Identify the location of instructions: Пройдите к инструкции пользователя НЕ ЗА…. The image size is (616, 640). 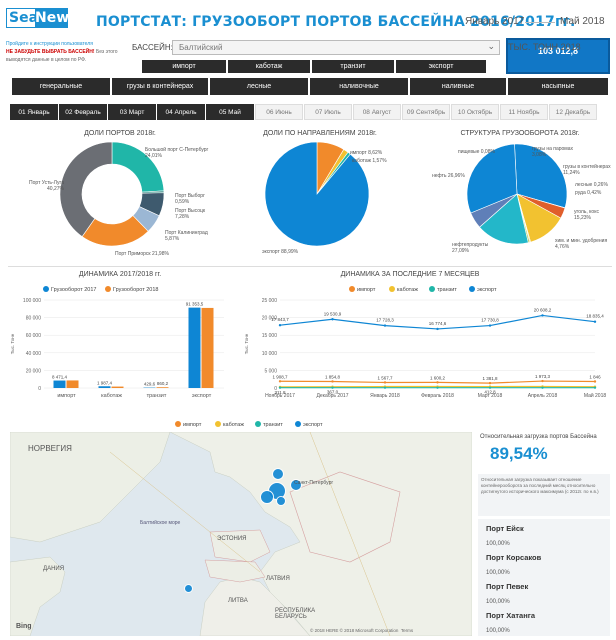
(66, 52).